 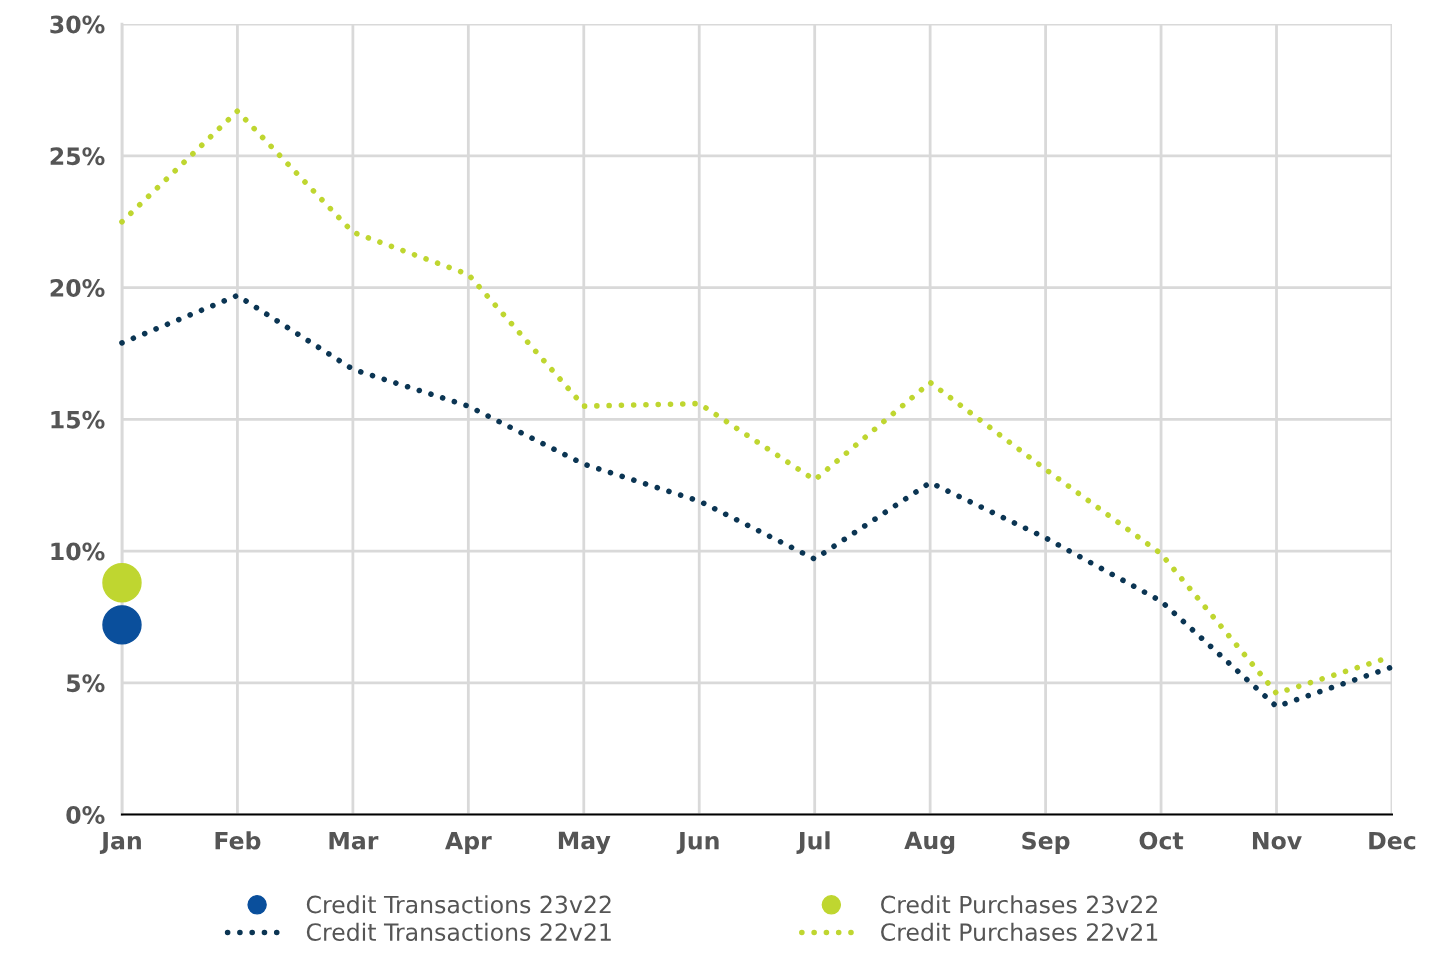 What do you see at coordinates (458, 932) in the screenshot?
I see `legend-label: Credit Transactions 22v21` at bounding box center [458, 932].